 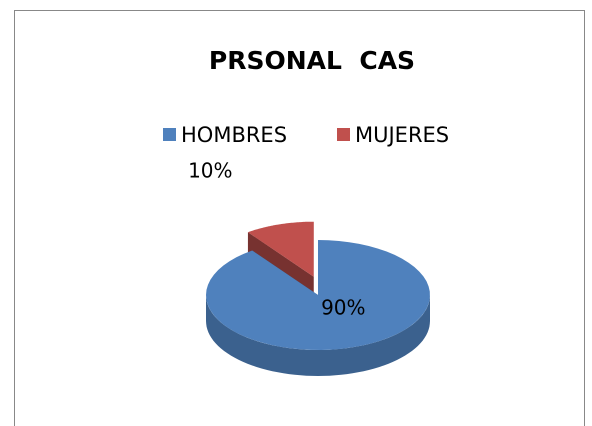 What do you see at coordinates (312, 60) in the screenshot?
I see `chart-title: PRSONAL CAS` at bounding box center [312, 60].